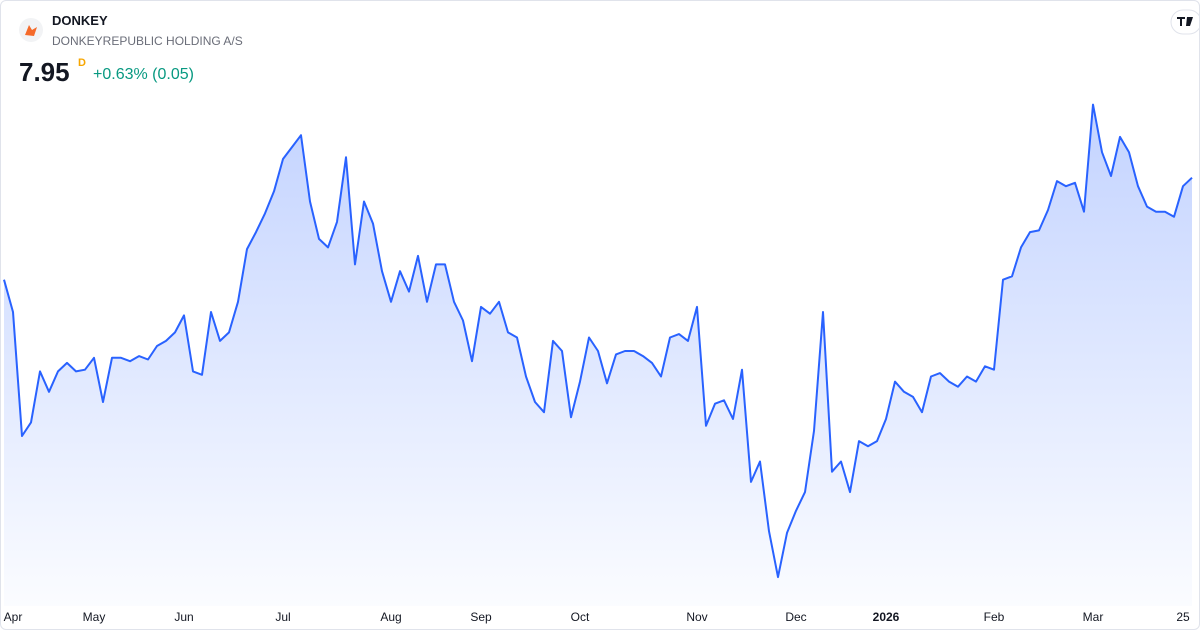  I want to click on x-tick-label: Oct, so click(580, 617).